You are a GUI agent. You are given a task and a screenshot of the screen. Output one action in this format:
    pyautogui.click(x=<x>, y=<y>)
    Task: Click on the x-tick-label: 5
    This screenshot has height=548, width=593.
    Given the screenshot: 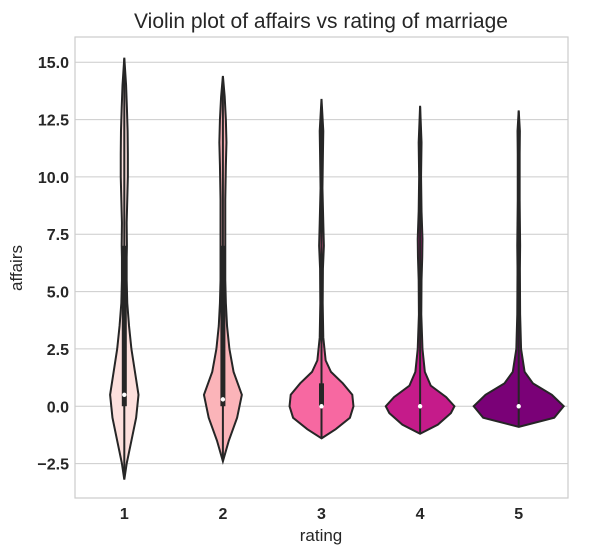 What is the action you would take?
    pyautogui.click(x=518, y=514)
    